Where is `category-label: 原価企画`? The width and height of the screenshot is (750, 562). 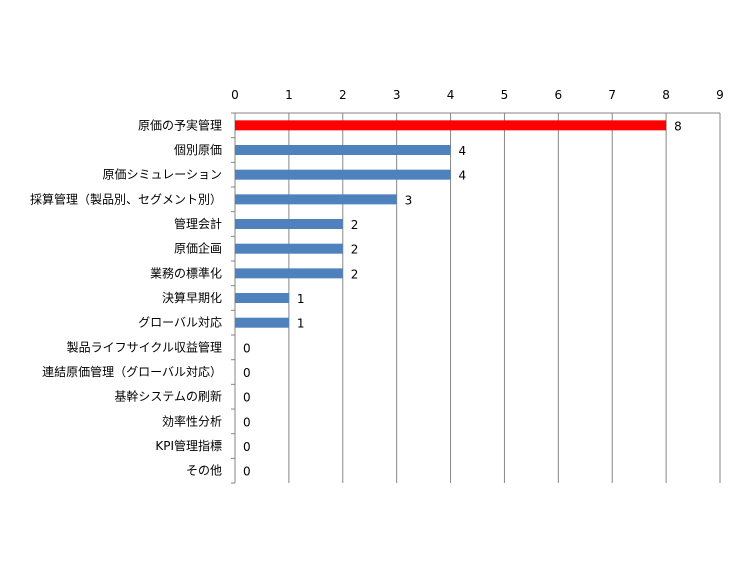 category-label: 原価企画 is located at coordinates (198, 248).